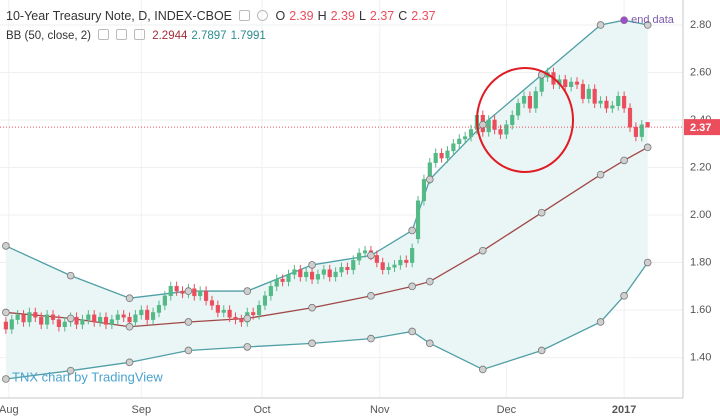 The width and height of the screenshot is (720, 419). What do you see at coordinates (624, 410) in the screenshot?
I see `x-tick-label: 2017` at bounding box center [624, 410].